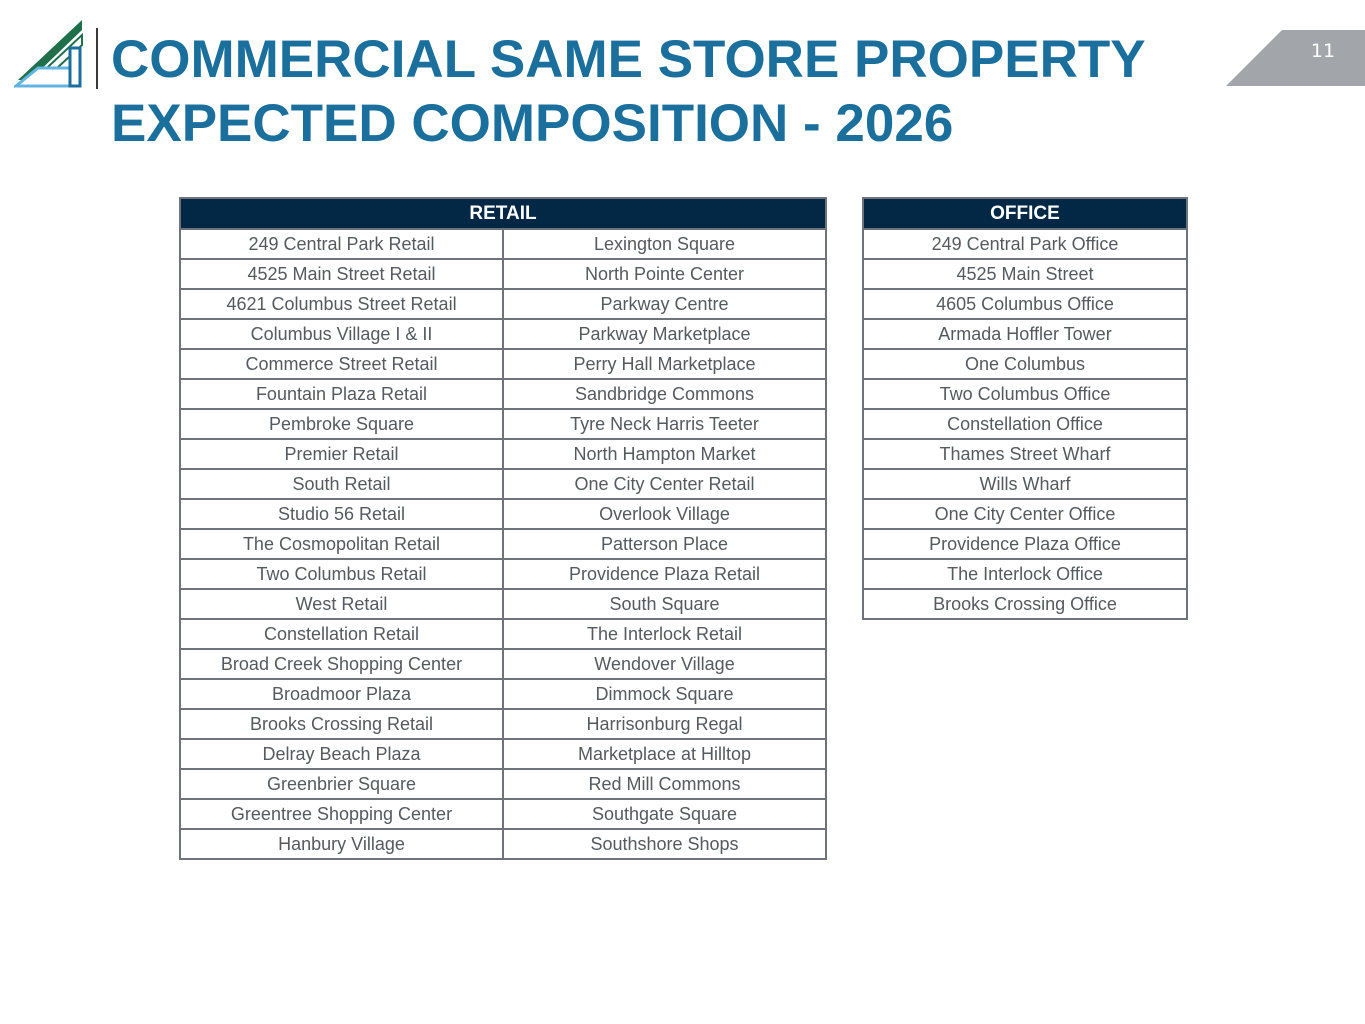 This screenshot has height=1024, width=1365. I want to click on office-property-cell: 4525 Main Street, so click(1025, 274).